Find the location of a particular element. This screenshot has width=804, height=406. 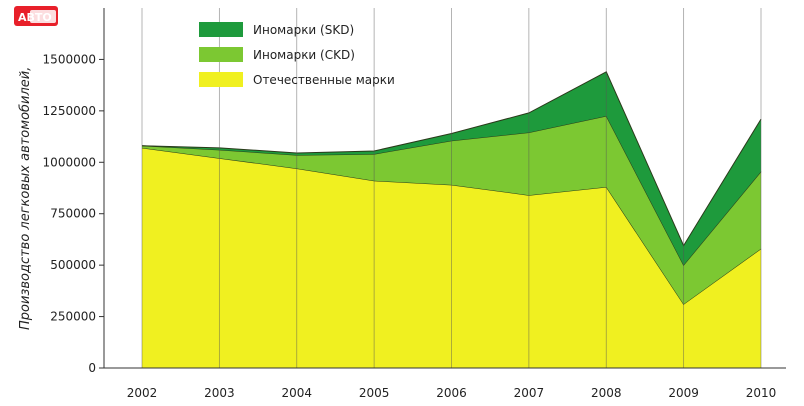

x-tick-label-7: 2009 is located at coordinates (683, 393).